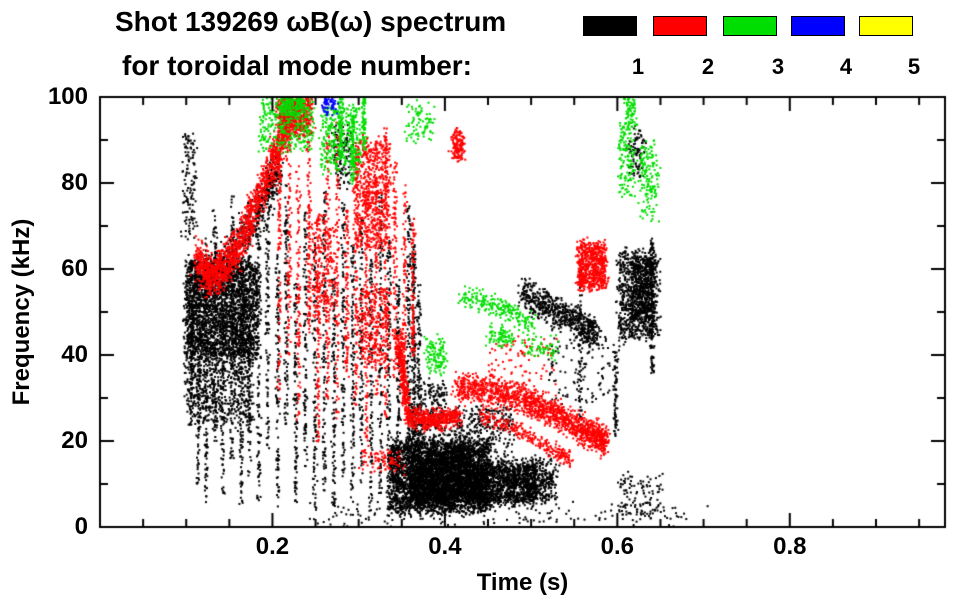  I want to click on y-axis-label: Frequency (kHz), so click(21, 312).